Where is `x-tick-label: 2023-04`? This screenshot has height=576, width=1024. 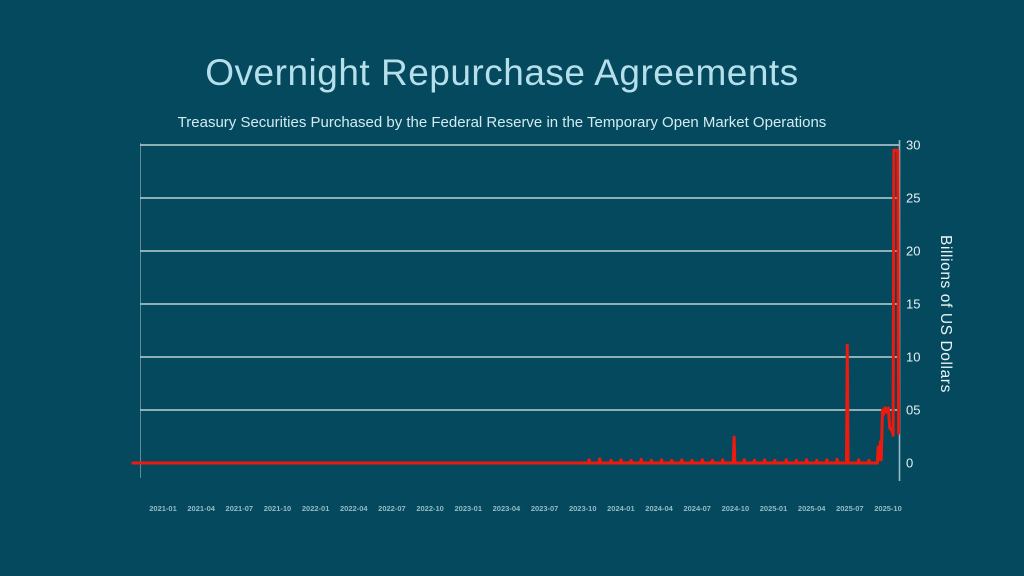
x-tick-label: 2023-04 is located at coordinates (507, 508).